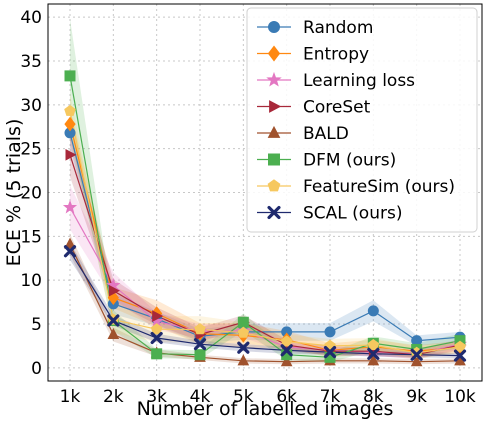 Image resolution: width=490 pixels, height=425 pixels. What do you see at coordinates (373, 397) in the screenshot?
I see `x-tick-label: 8k` at bounding box center [373, 397].